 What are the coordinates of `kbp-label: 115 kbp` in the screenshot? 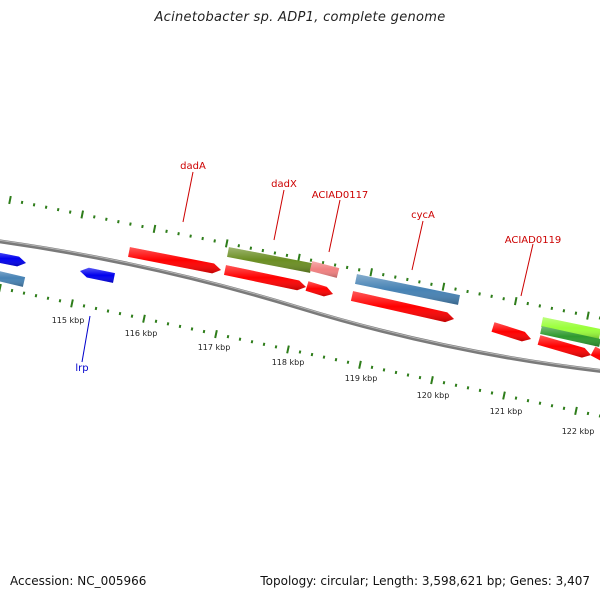 It's located at (68, 320).